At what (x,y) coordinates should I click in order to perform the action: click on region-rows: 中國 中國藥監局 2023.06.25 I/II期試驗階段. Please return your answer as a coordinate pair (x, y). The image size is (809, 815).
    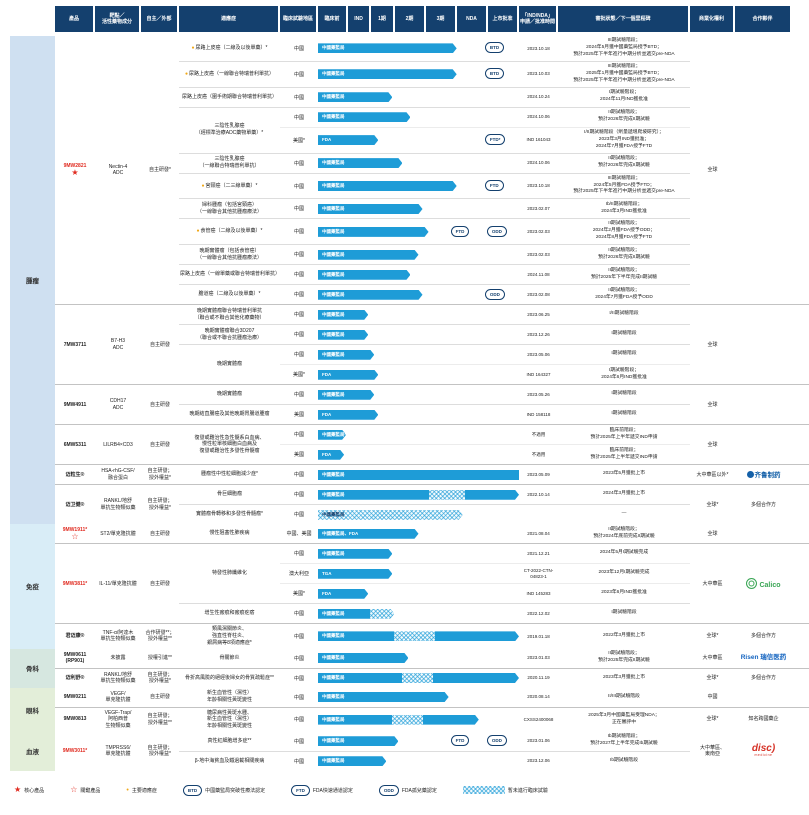
    Looking at the image, I should click on (485, 314).